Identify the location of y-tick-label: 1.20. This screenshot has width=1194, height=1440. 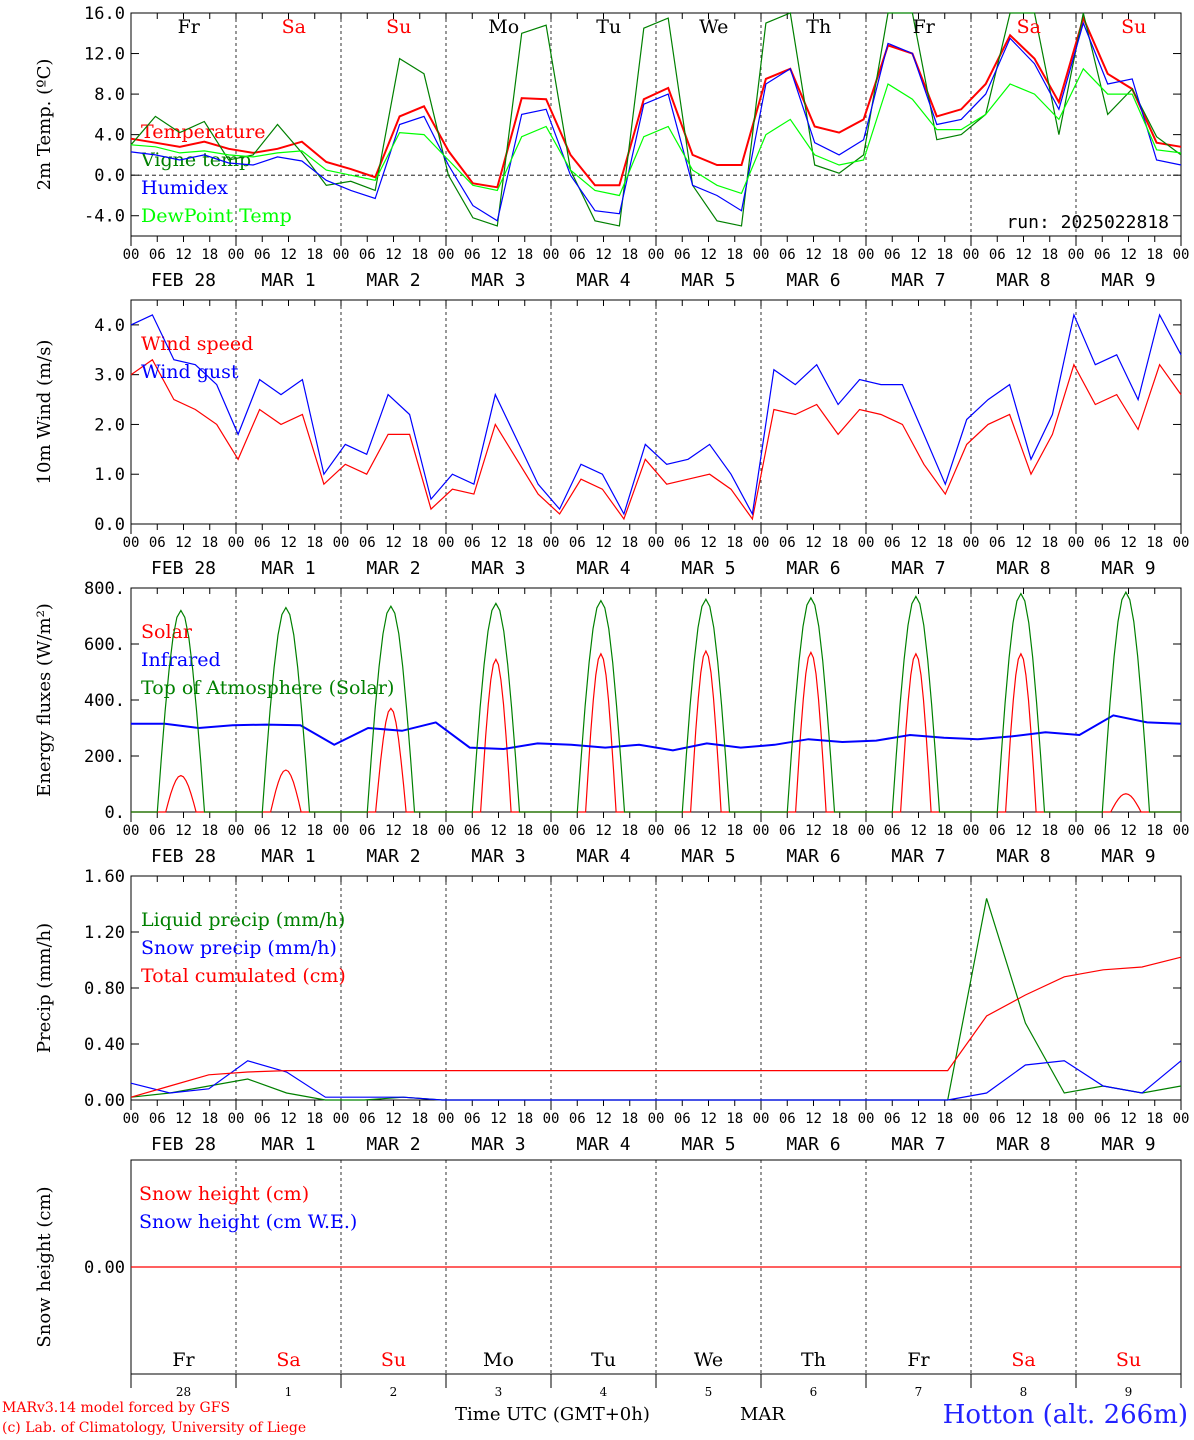
(104, 933).